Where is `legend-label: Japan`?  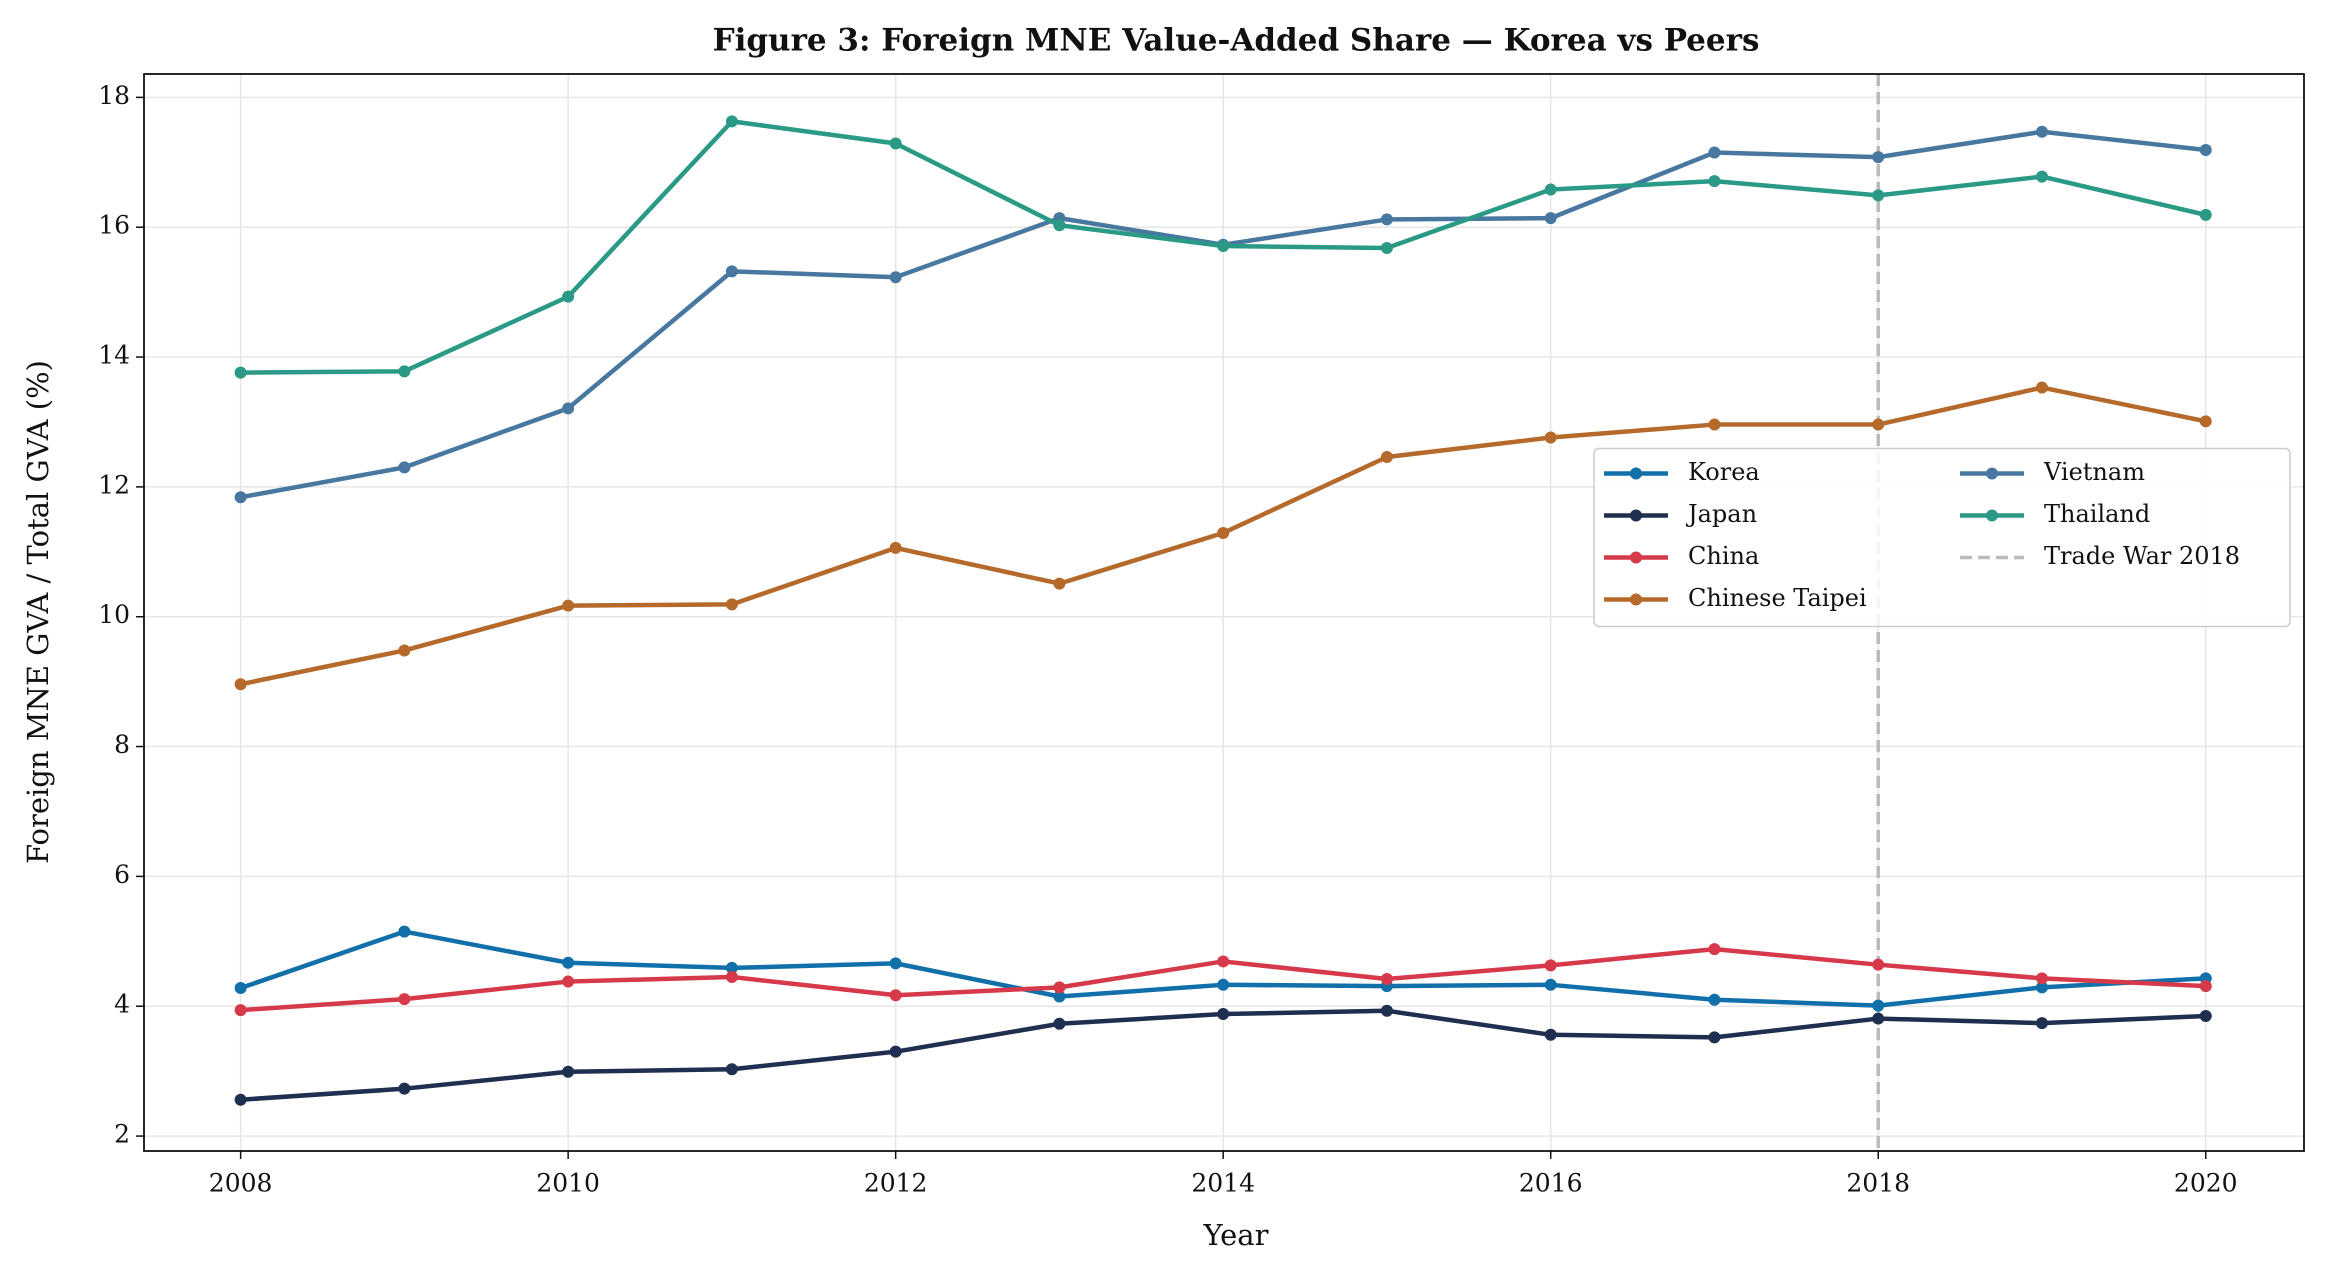
legend-label: Japan is located at coordinates (1721, 514).